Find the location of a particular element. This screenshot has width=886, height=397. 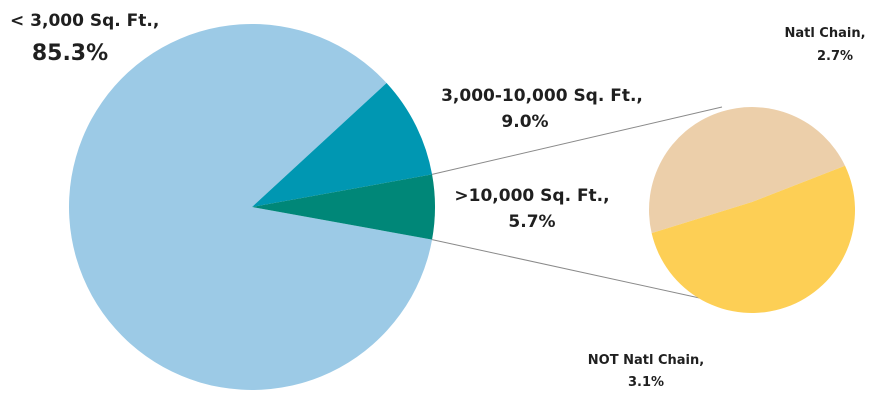

pie-slice-3-000-10-000-sq-ft is located at coordinates (342, 144).